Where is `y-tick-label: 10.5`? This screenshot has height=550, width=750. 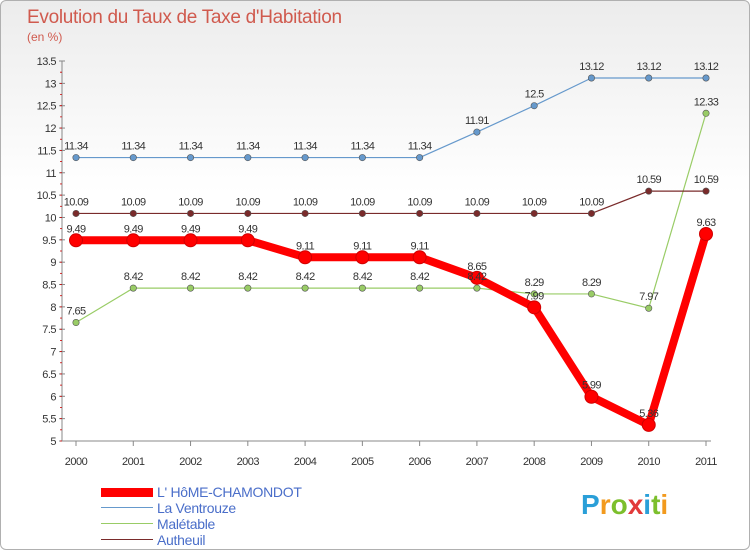 y-tick-label: 10.5 is located at coordinates (47, 196).